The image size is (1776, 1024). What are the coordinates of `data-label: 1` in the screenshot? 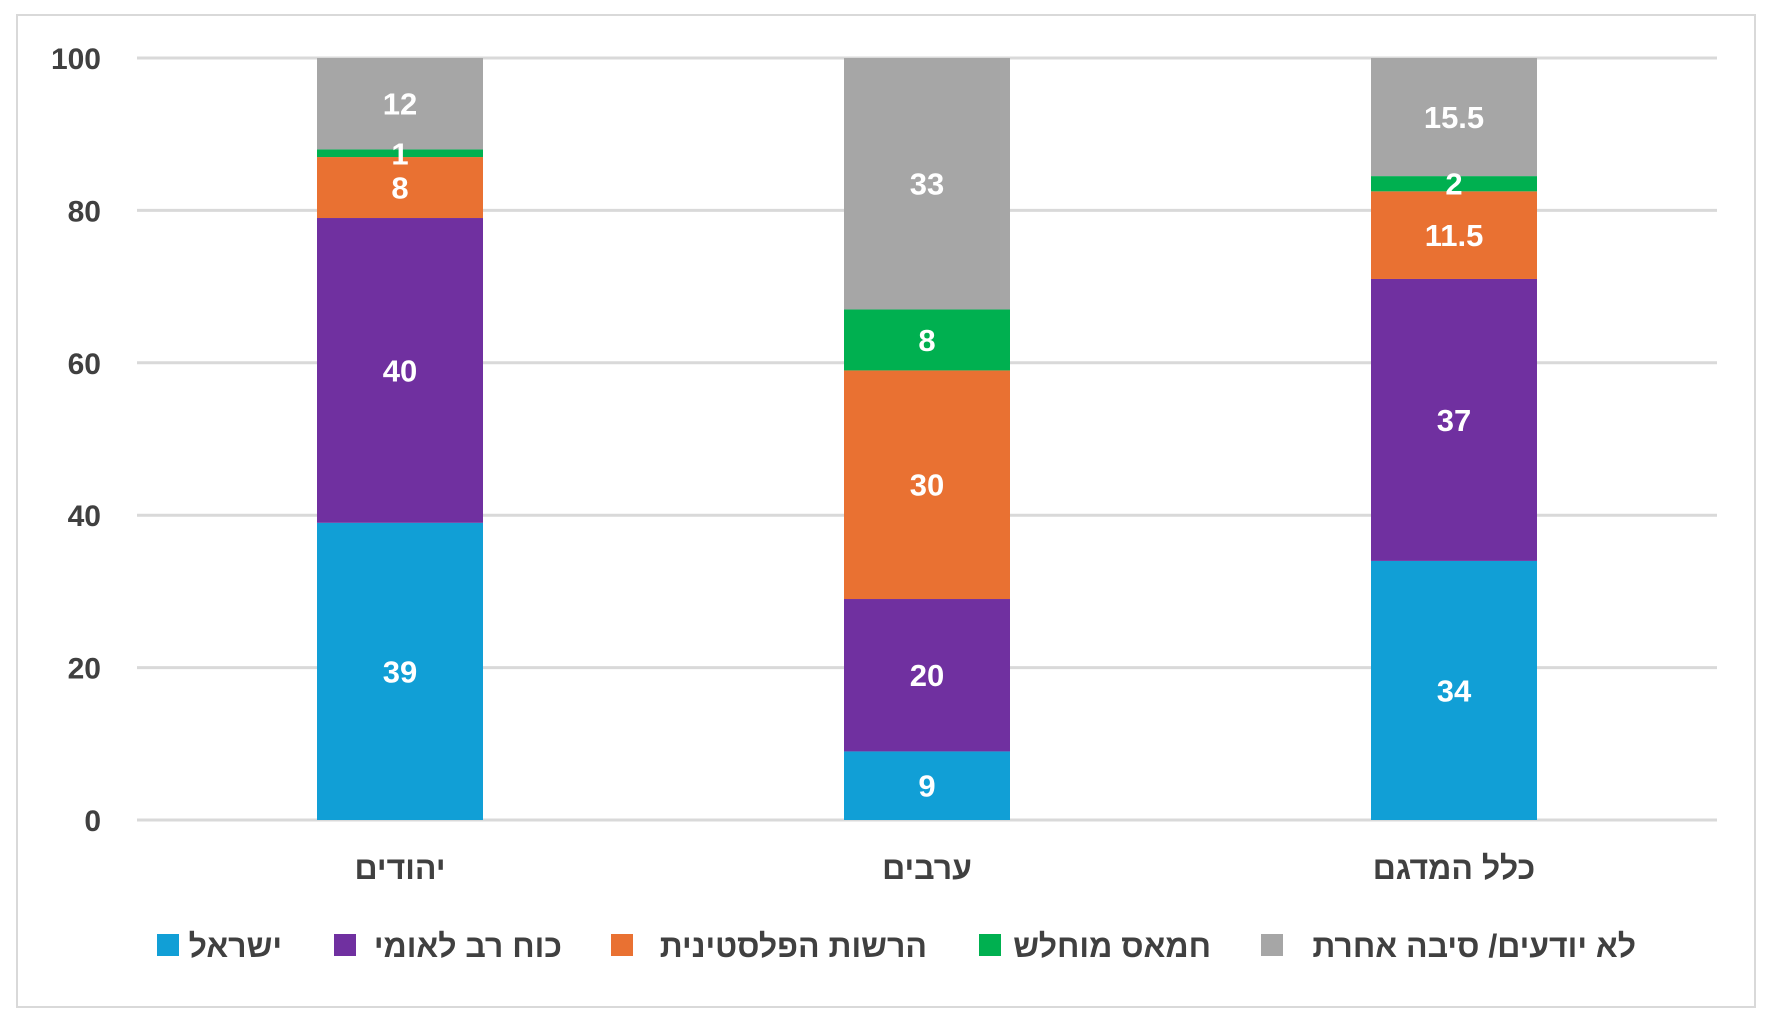 It's located at (399, 153).